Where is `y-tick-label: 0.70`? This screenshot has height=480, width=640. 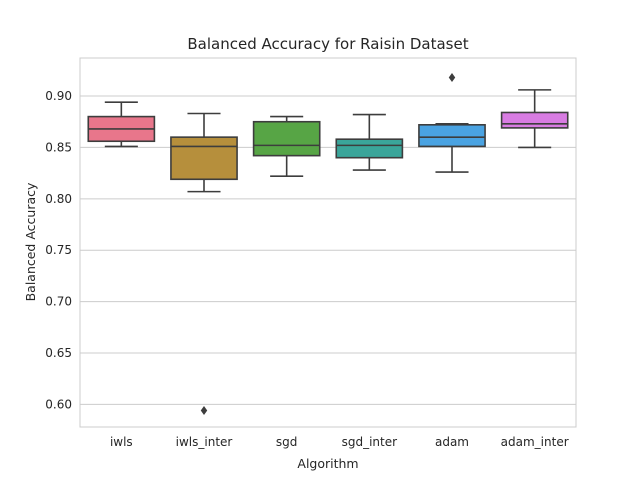
y-tick-label: 0.70 is located at coordinates (58, 302).